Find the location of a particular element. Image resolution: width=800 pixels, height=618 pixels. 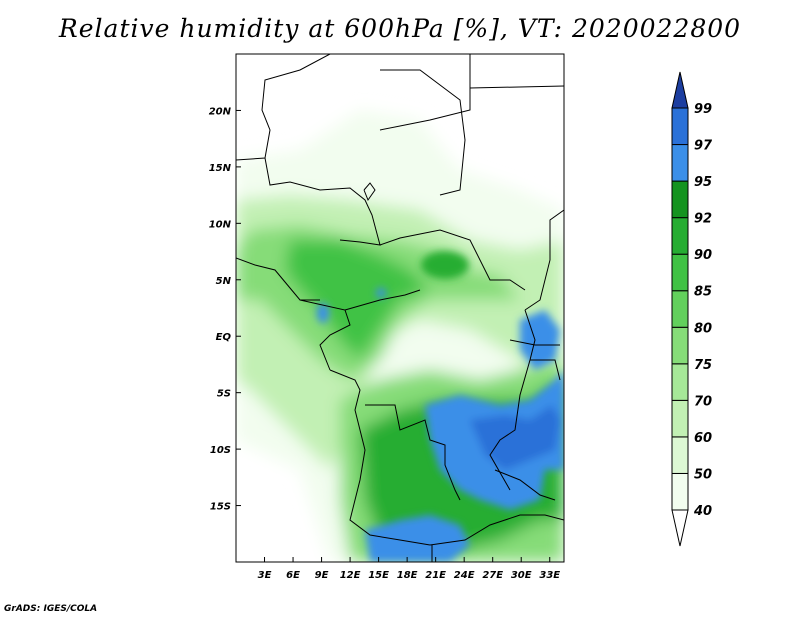

y-tick-label: 5N is located at coordinates (224, 281).